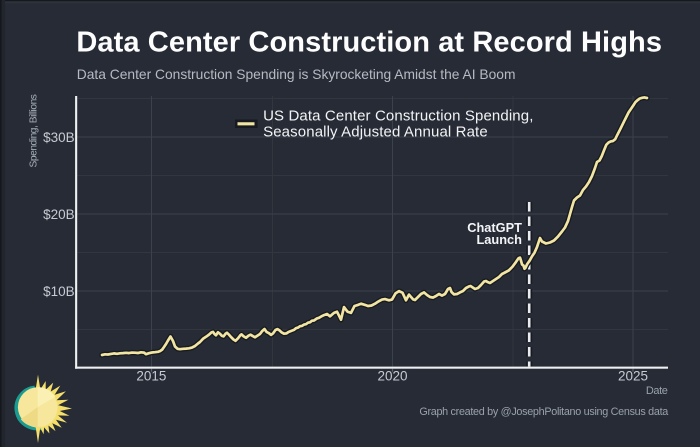 The width and height of the screenshot is (700, 447). What do you see at coordinates (375, 132) in the screenshot?
I see `svg-text:Seasonally Adjusted Annual Rat: Seasonally Adjusted Annual Rate` at bounding box center [375, 132].